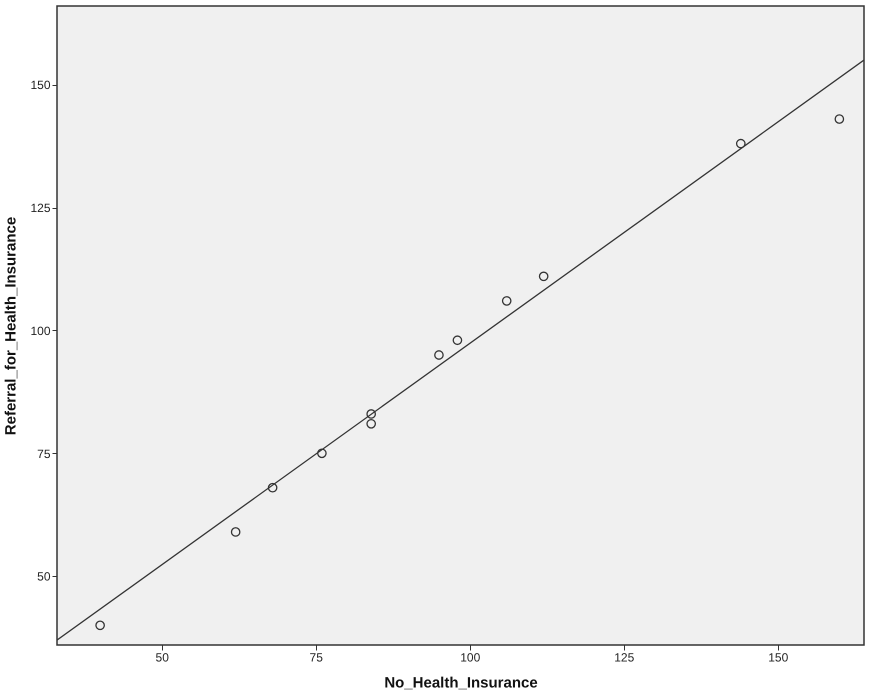  What do you see at coordinates (40, 85) in the screenshot?
I see `y-tick-label: 150` at bounding box center [40, 85].